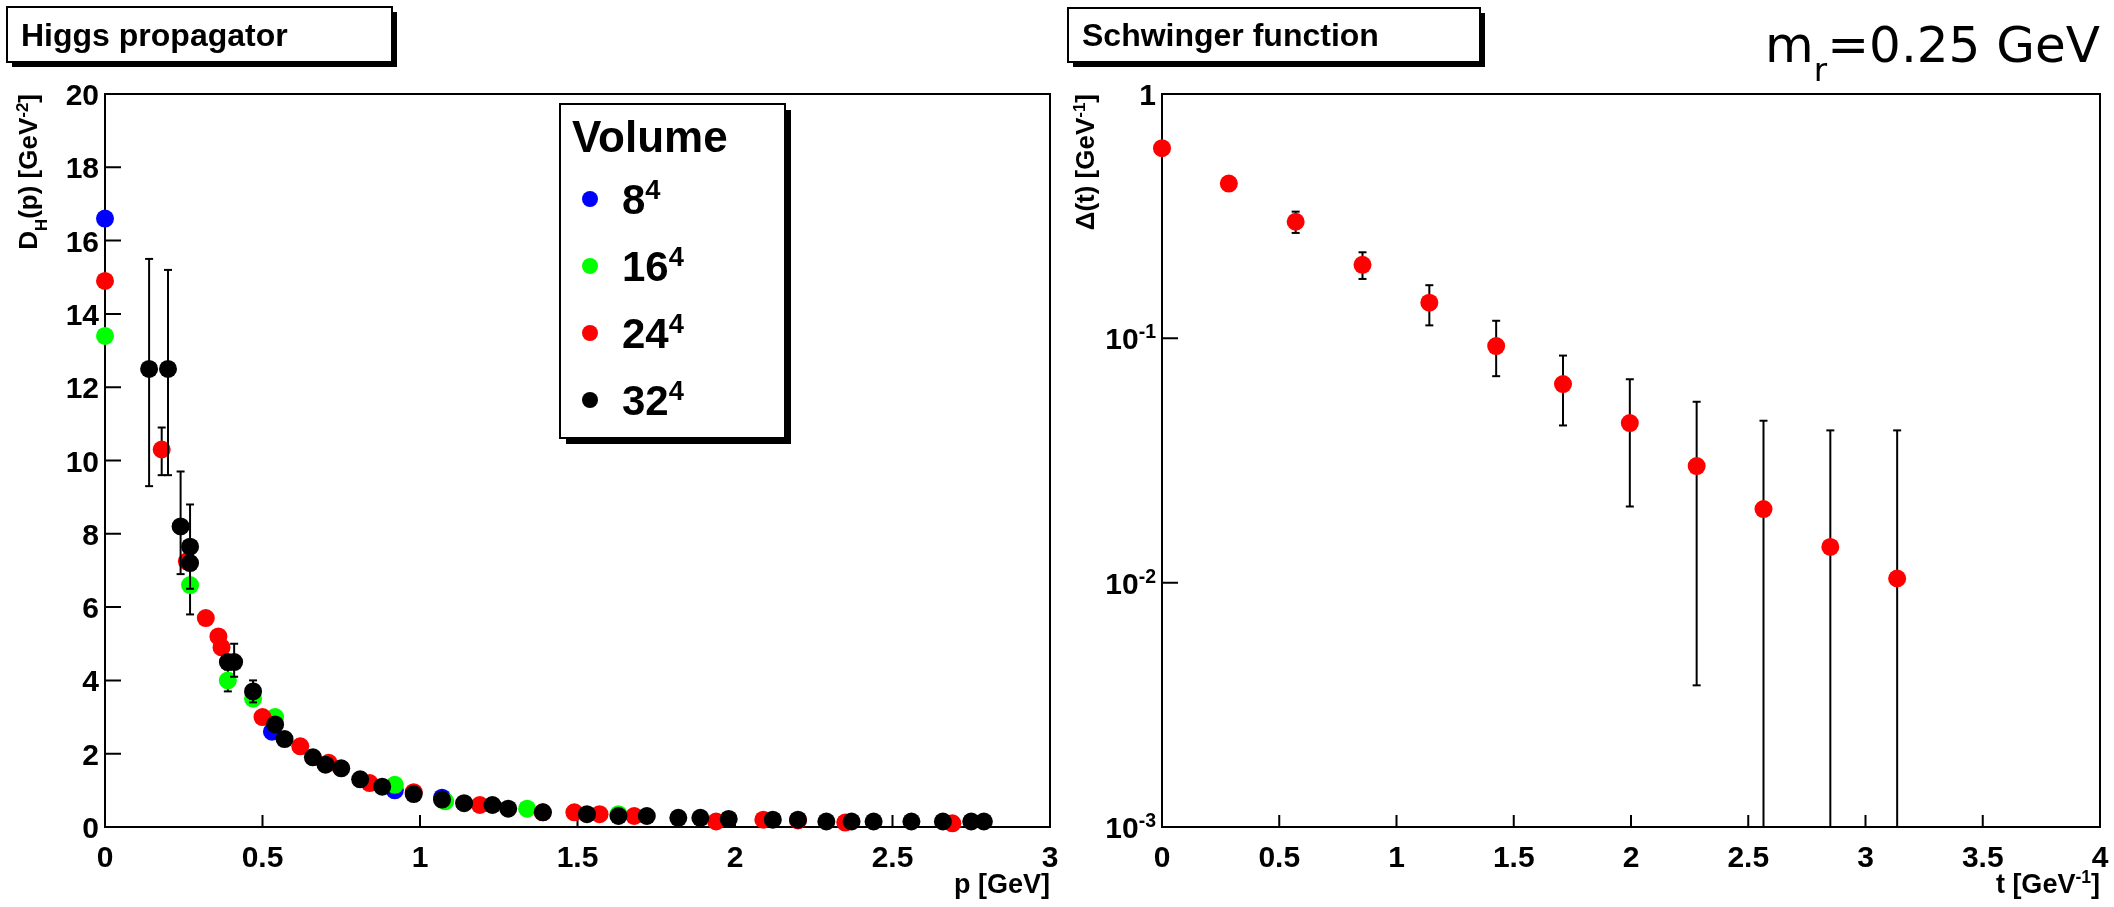 The image size is (2114, 907). What do you see at coordinates (1230, 35) in the screenshot?
I see `chart-title: Schwinger function` at bounding box center [1230, 35].